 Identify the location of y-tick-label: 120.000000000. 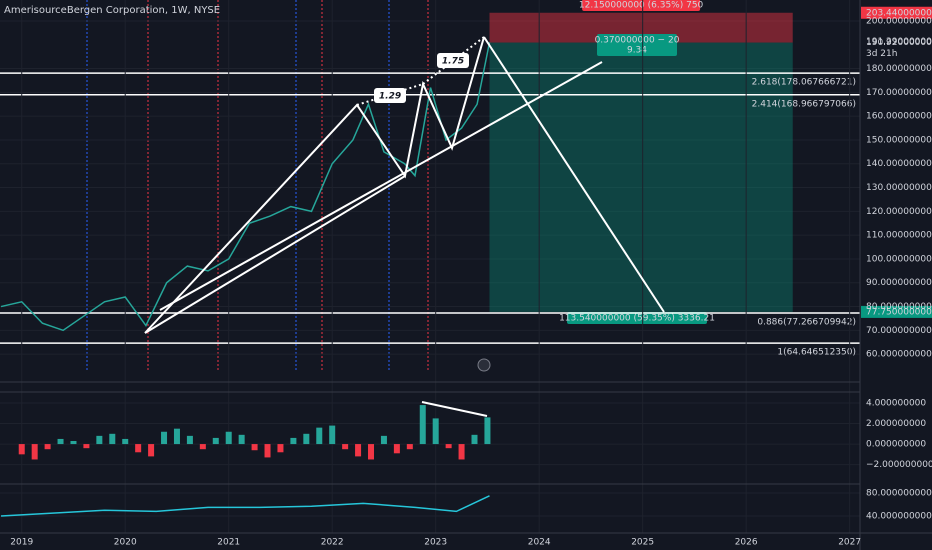
(899, 212).